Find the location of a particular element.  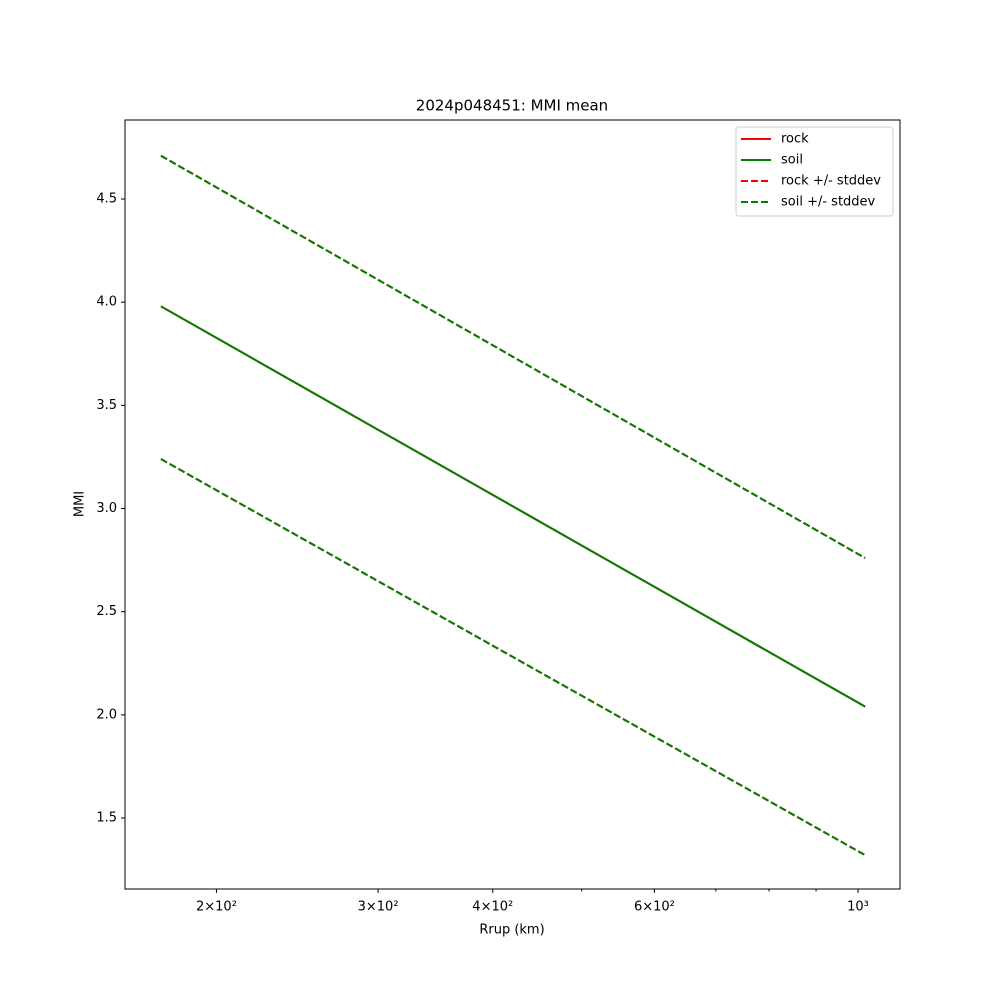

x-tick-label: 2×10² is located at coordinates (216, 907).